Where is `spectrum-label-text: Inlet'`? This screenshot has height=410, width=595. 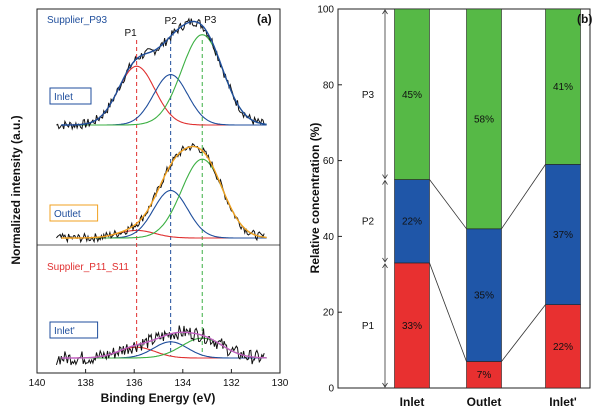
spectrum-label-text: Inlet' is located at coordinates (64, 331).